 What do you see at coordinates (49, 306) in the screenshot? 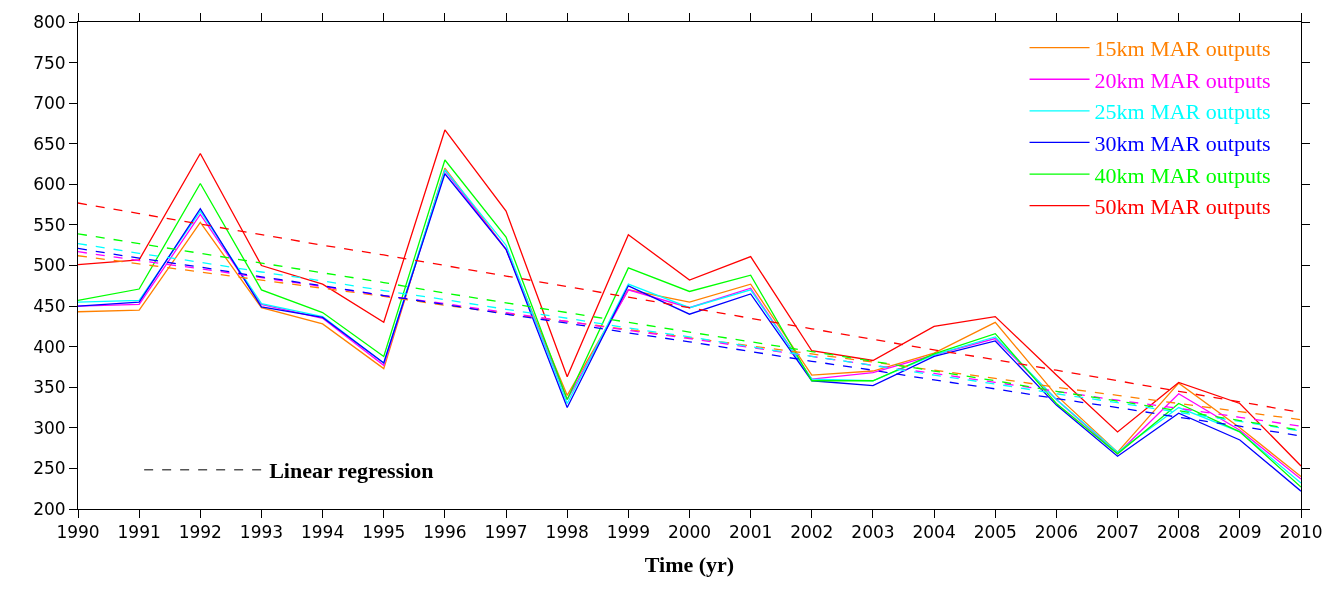
I see `y-tick-label: 450` at bounding box center [49, 306].